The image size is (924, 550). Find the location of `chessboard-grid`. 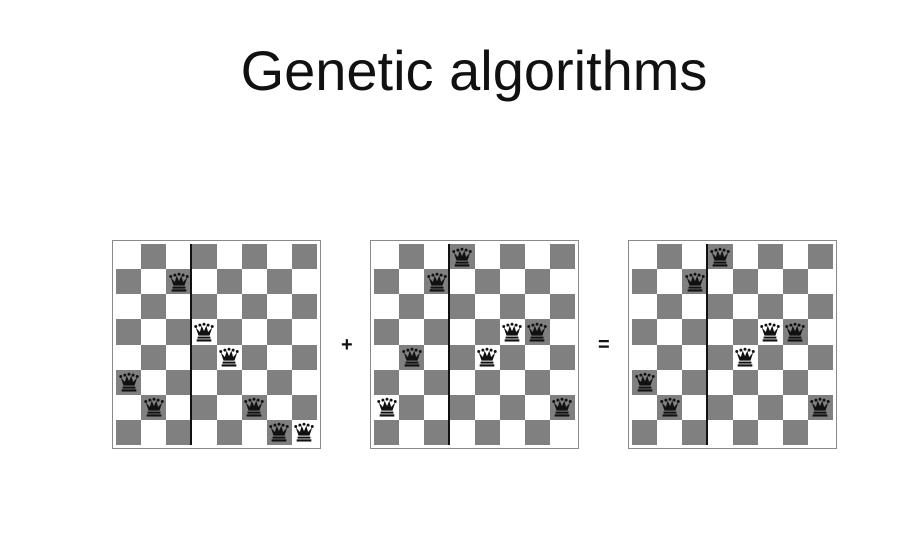

chessboard-grid is located at coordinates (732, 344).